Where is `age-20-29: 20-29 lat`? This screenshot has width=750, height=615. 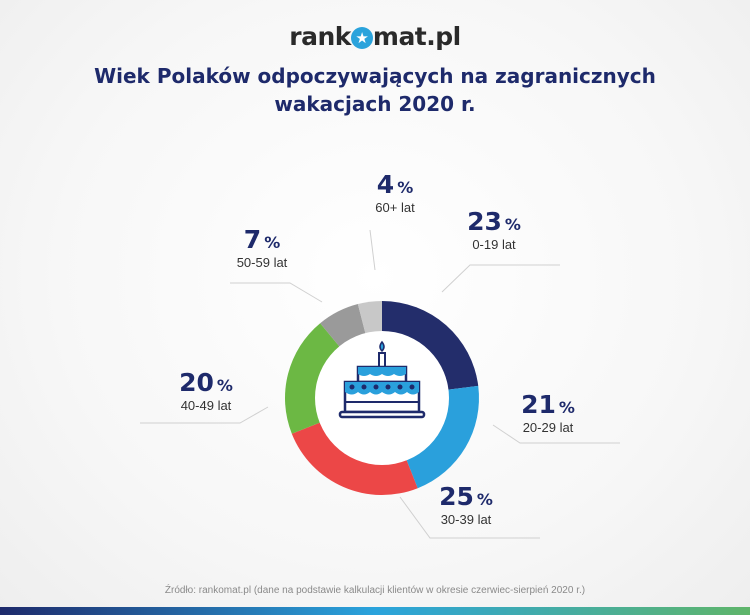
age-20-29: 20-29 lat is located at coordinates (548, 427).